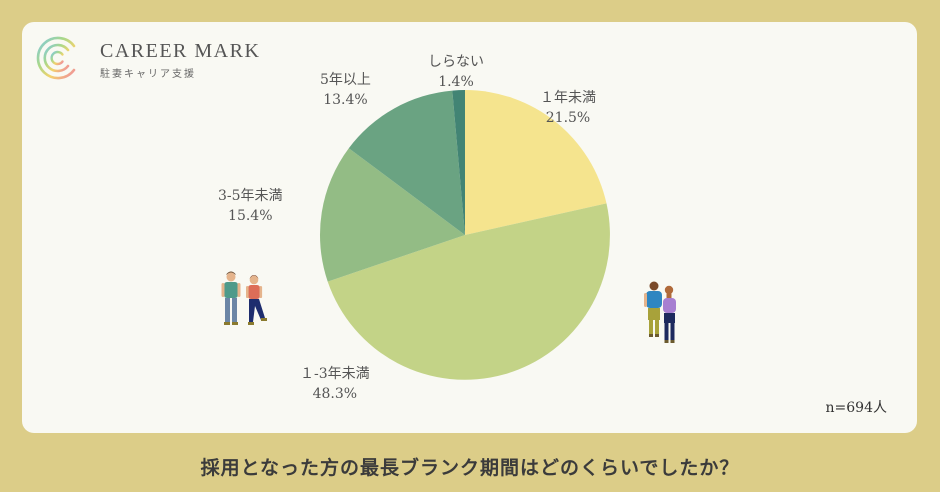 The height and width of the screenshot is (492, 940). What do you see at coordinates (568, 108) in the screenshot?
I see `label-under-1-year: １年未満 21.5%` at bounding box center [568, 108].